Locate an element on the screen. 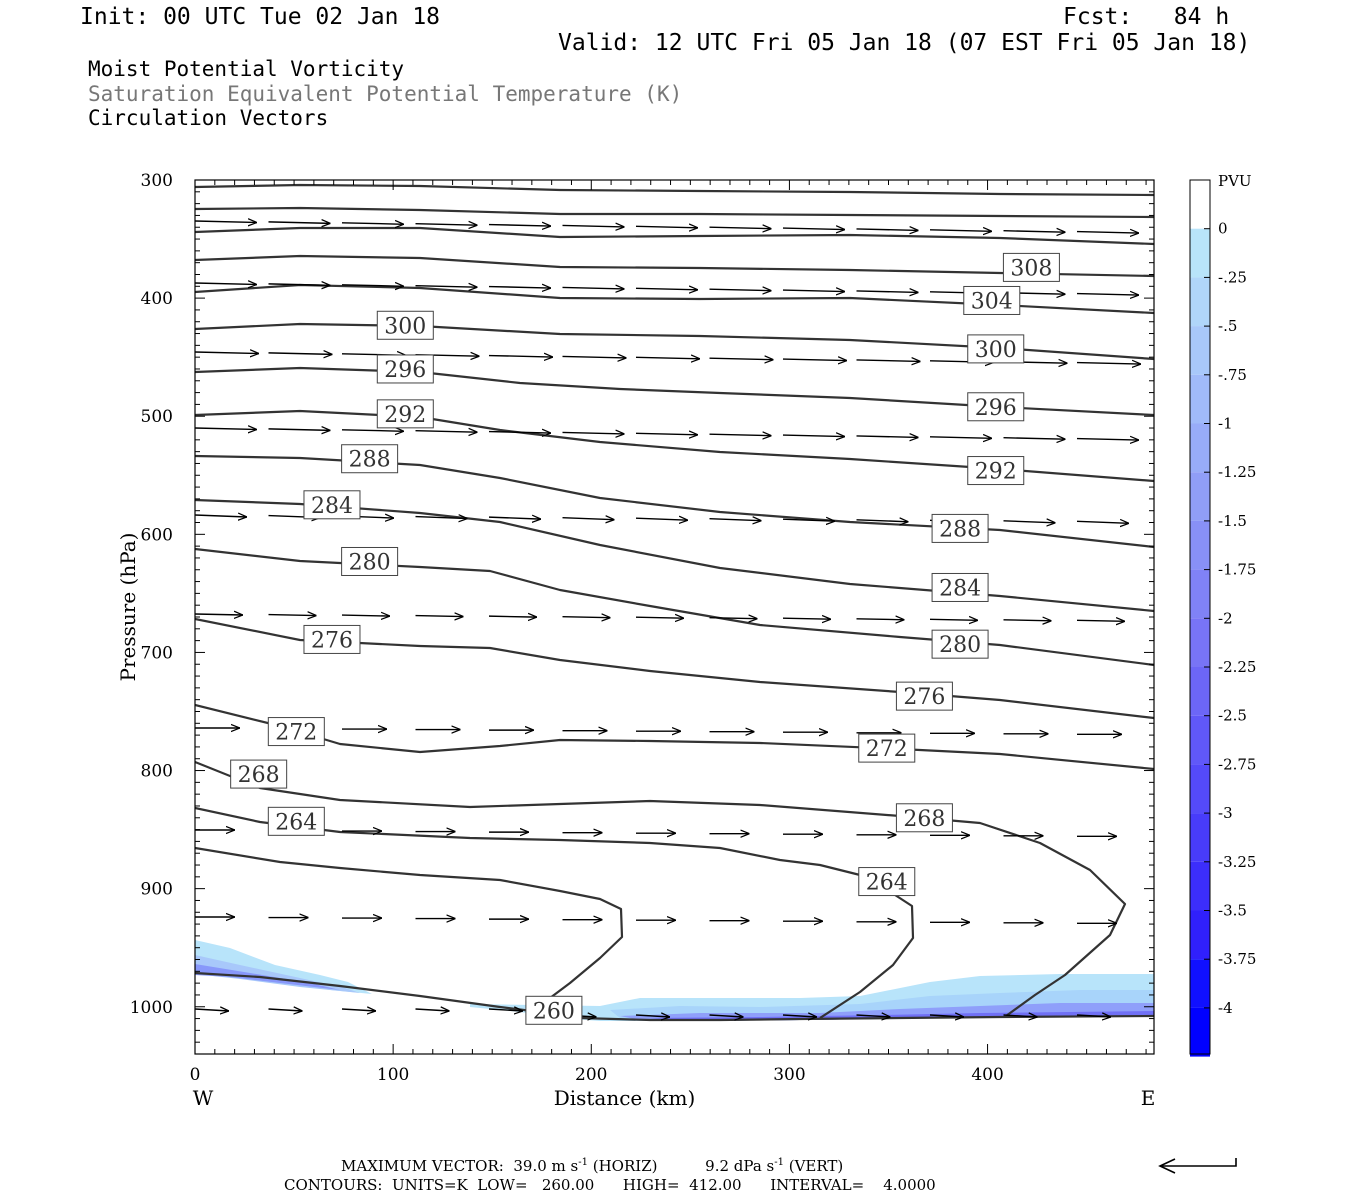 This screenshot has height=1200, width=1350. y-tick-label: 800 is located at coordinates (157, 772).